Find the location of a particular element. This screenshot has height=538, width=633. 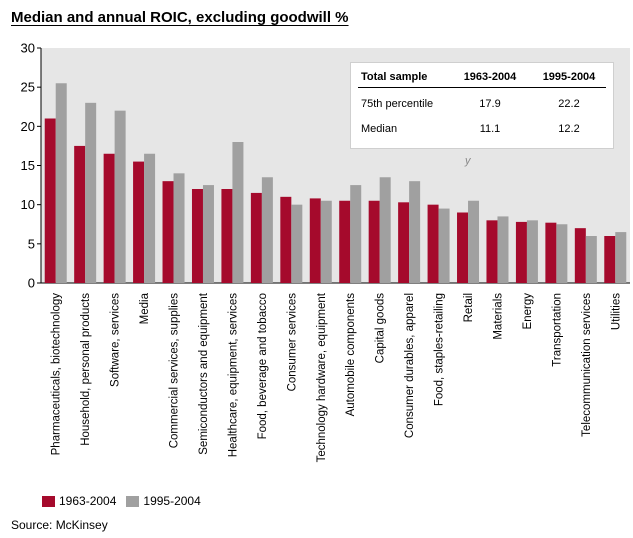

source-note: Source: McKinsey is located at coordinates (59, 525).